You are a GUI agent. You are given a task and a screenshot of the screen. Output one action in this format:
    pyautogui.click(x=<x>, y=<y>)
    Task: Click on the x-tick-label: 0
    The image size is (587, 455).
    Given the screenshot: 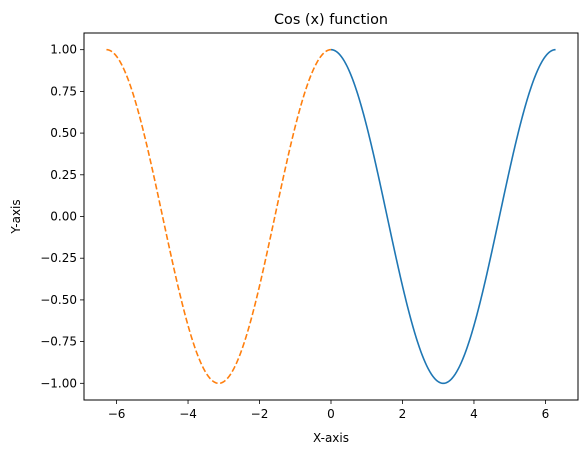 What is the action you would take?
    pyautogui.click(x=331, y=414)
    